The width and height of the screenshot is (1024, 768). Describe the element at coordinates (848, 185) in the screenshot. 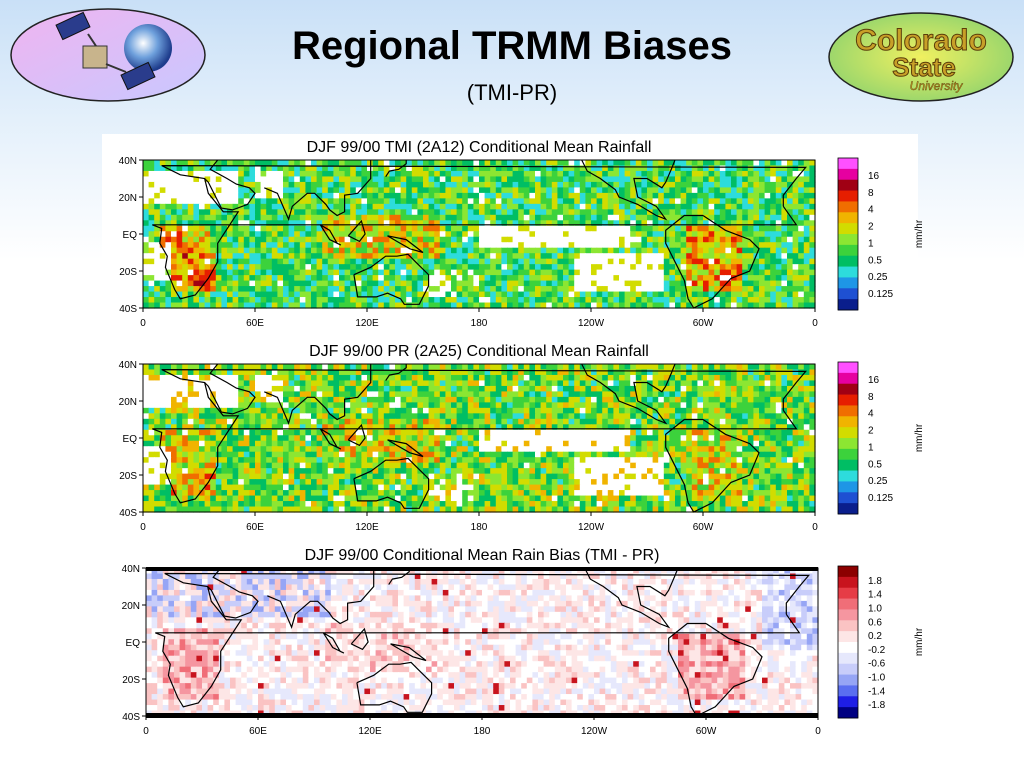

I see `colorbar-swatch` at that location.